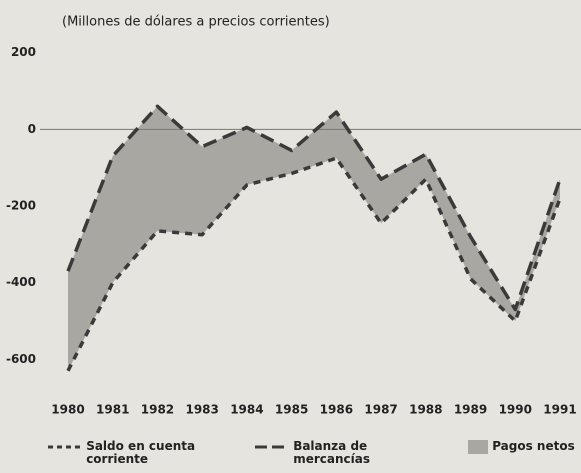 Image resolution: width=581 pixels, height=473 pixels. I want to click on y-tick-label: -200, so click(21, 206).